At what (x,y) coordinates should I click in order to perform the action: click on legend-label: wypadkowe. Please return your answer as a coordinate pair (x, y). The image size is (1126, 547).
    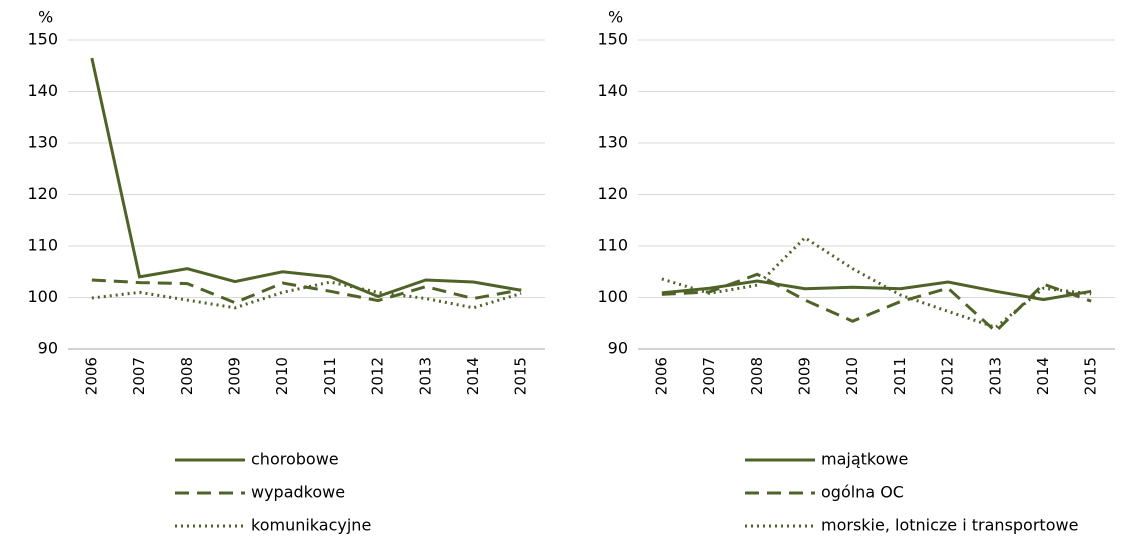
    Looking at the image, I should click on (298, 492).